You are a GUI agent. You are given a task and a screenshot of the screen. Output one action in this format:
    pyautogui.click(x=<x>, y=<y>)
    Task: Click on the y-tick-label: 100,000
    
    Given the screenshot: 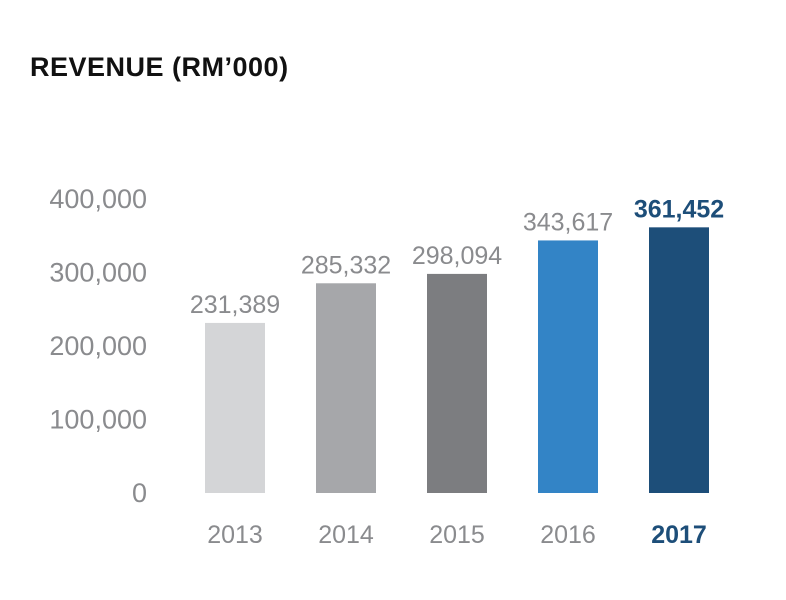 What is the action you would take?
    pyautogui.click(x=98, y=420)
    